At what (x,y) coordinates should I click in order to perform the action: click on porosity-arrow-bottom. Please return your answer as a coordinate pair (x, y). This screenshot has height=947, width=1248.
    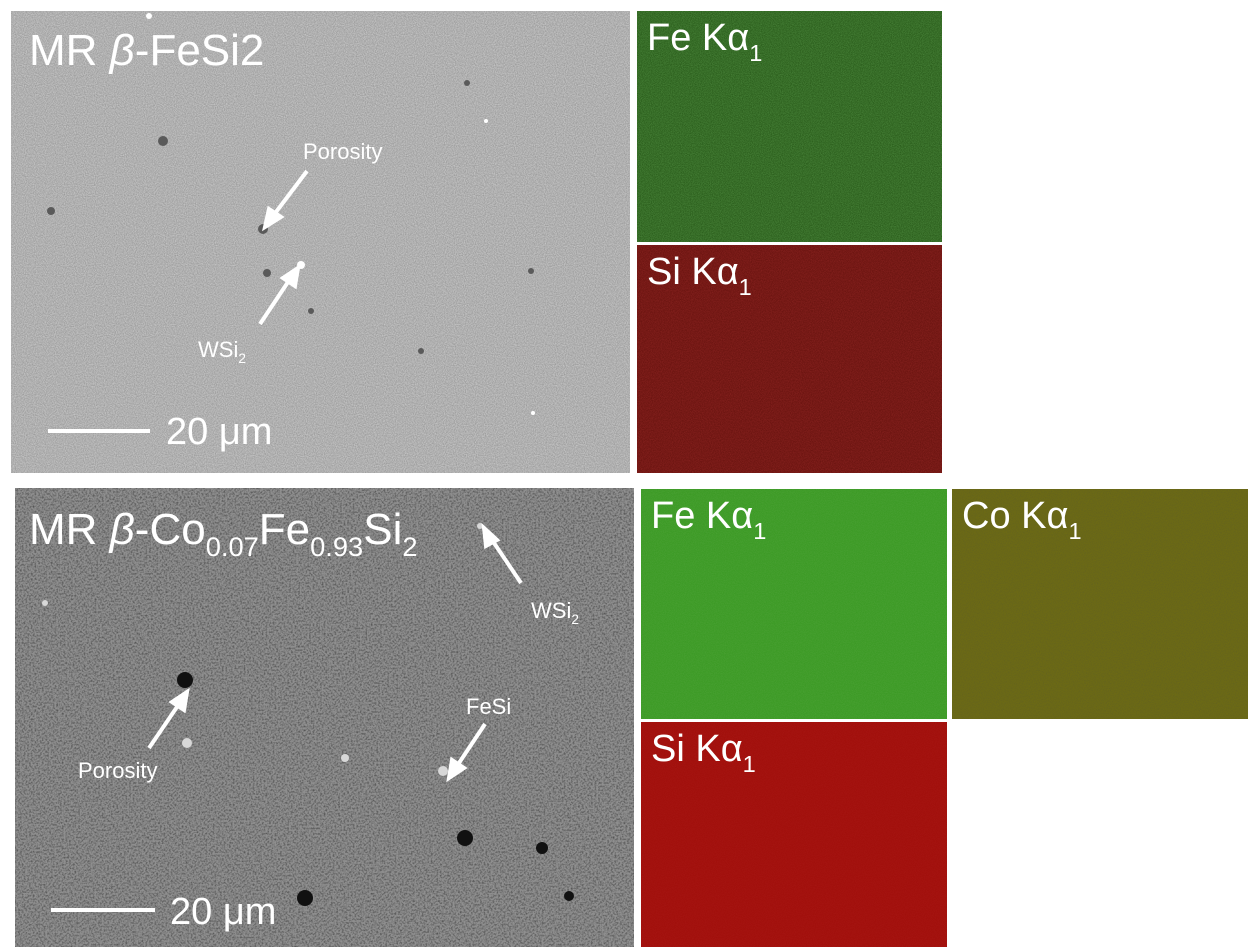
    Looking at the image, I should click on (164, 726).